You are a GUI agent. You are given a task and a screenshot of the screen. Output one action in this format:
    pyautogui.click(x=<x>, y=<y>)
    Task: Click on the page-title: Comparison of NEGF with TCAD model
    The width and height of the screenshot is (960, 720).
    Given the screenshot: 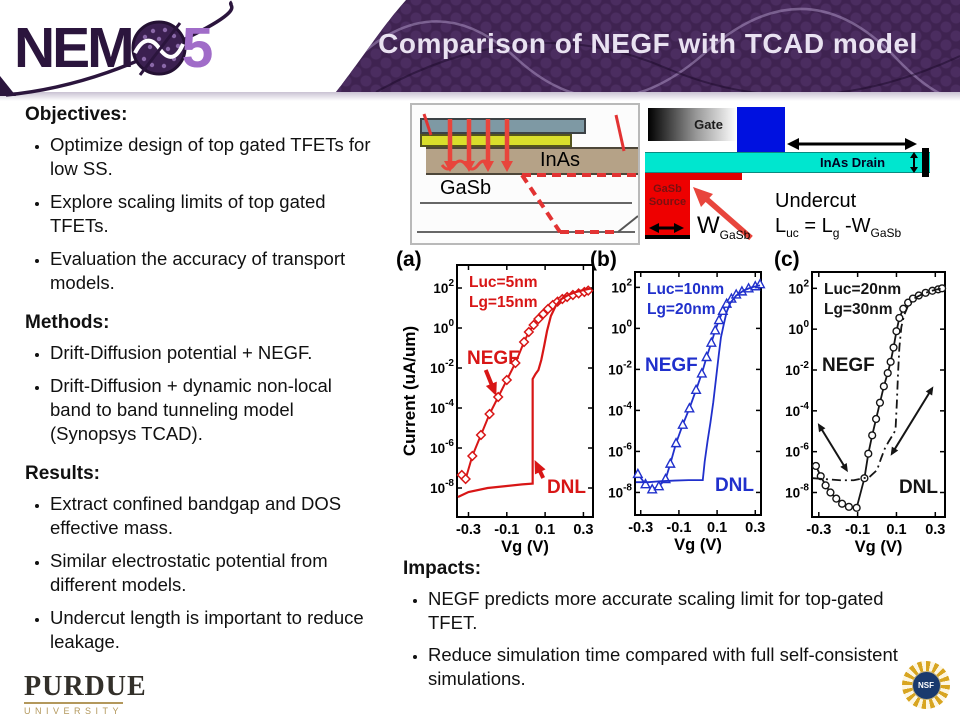 What is the action you would take?
    pyautogui.click(x=648, y=43)
    